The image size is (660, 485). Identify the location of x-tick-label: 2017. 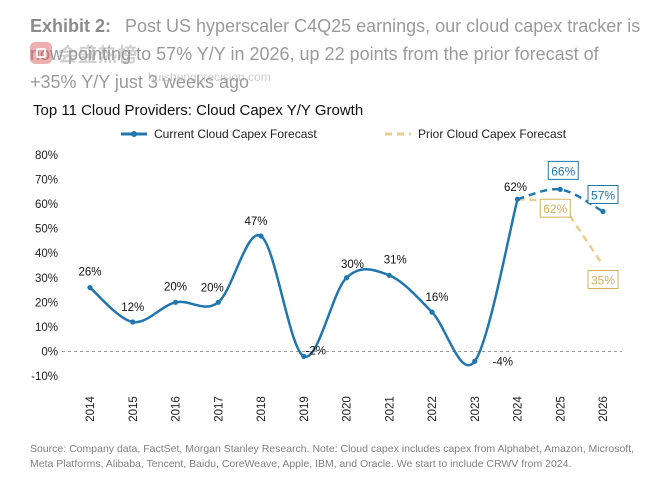
(219, 409).